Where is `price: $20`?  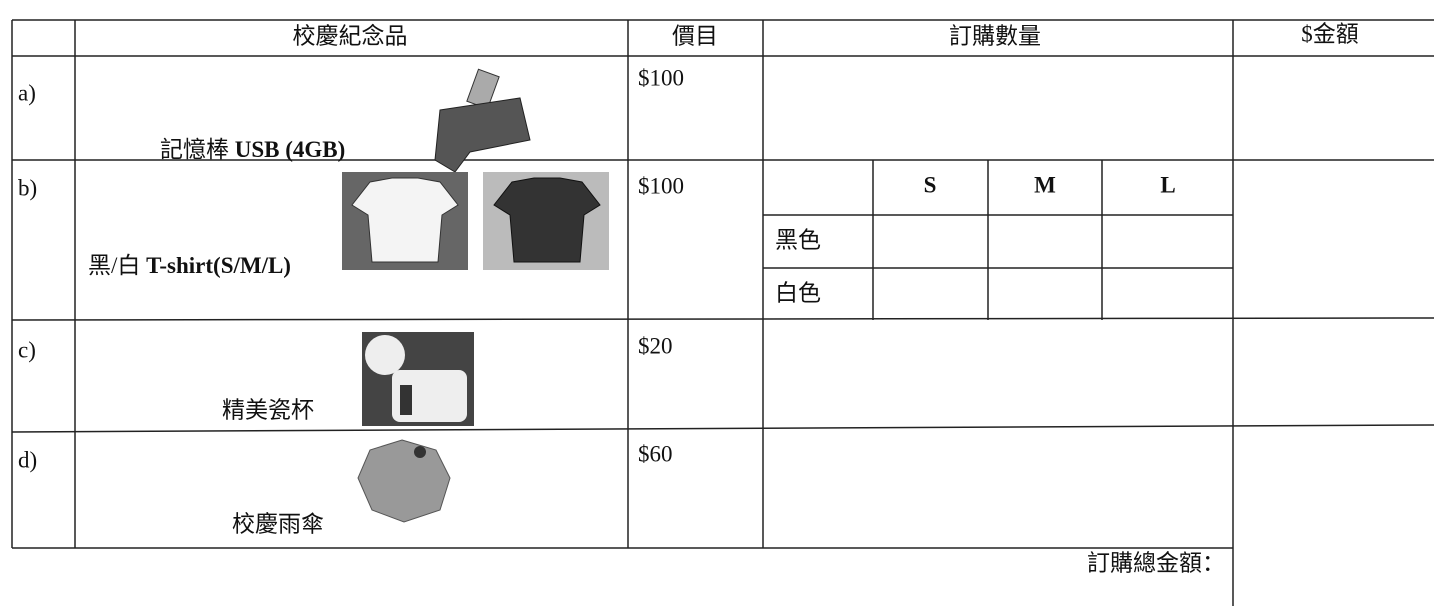 price: $20 is located at coordinates (655, 345).